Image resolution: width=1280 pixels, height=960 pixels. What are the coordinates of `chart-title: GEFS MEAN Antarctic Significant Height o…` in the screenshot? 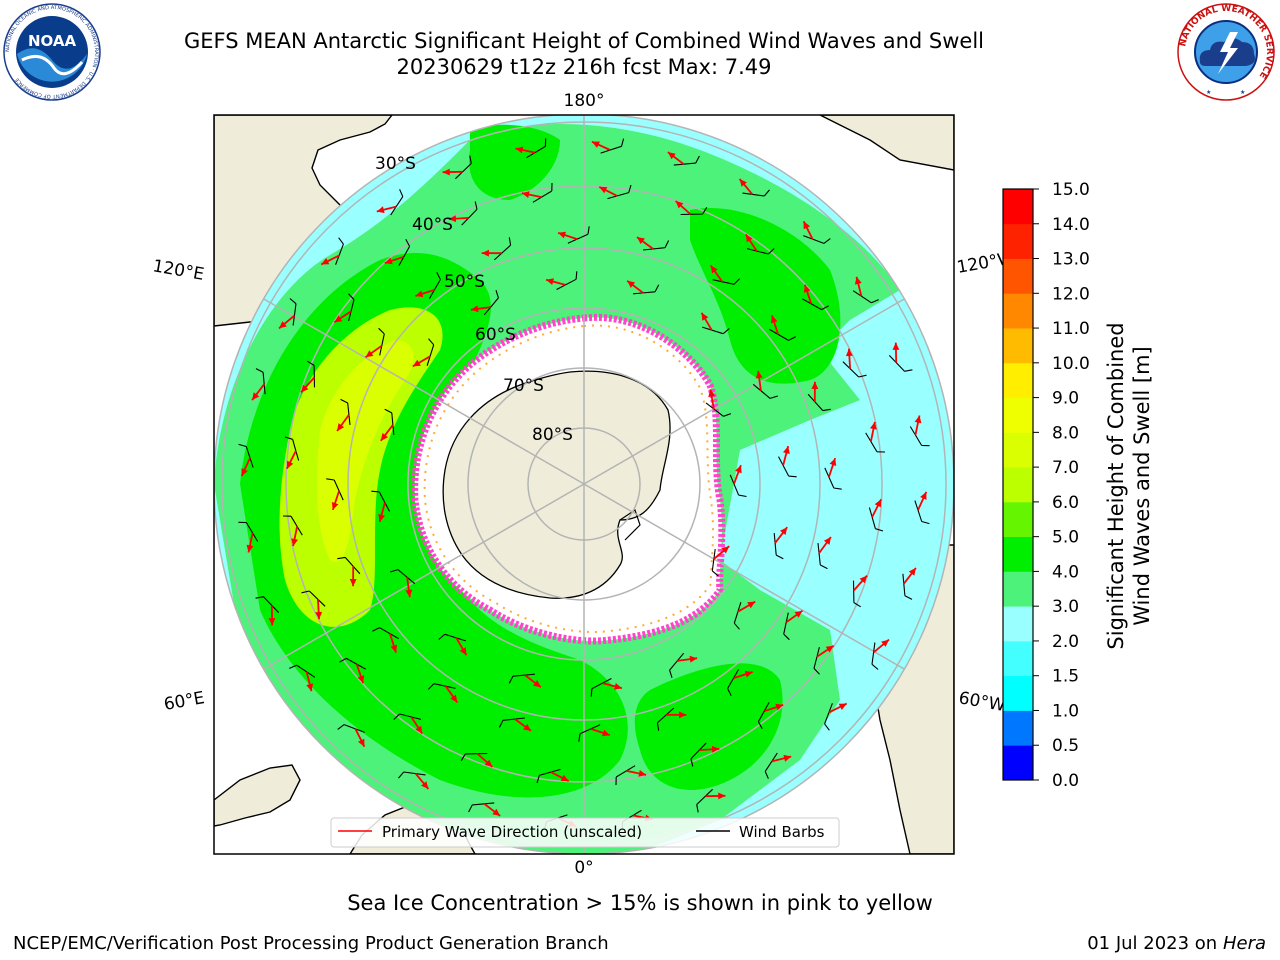 It's located at (584, 41).